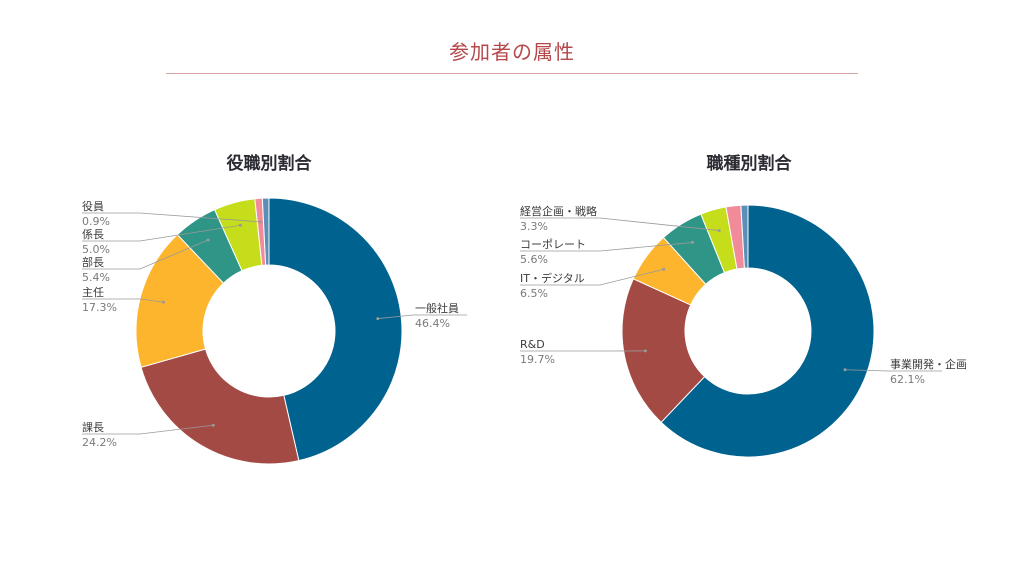 This screenshot has width=1024, height=576. Describe the element at coordinates (213, 425) in the screenshot. I see `chart1-leader-dot-課長` at that location.